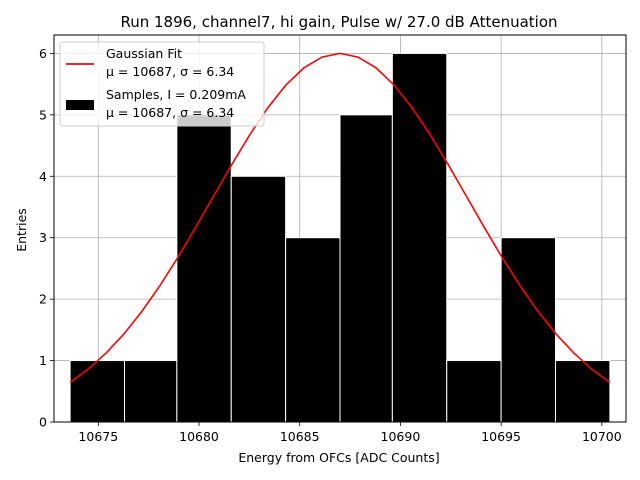 The height and width of the screenshot is (480, 640). I want to click on y-tick-label: 4, so click(43, 176).